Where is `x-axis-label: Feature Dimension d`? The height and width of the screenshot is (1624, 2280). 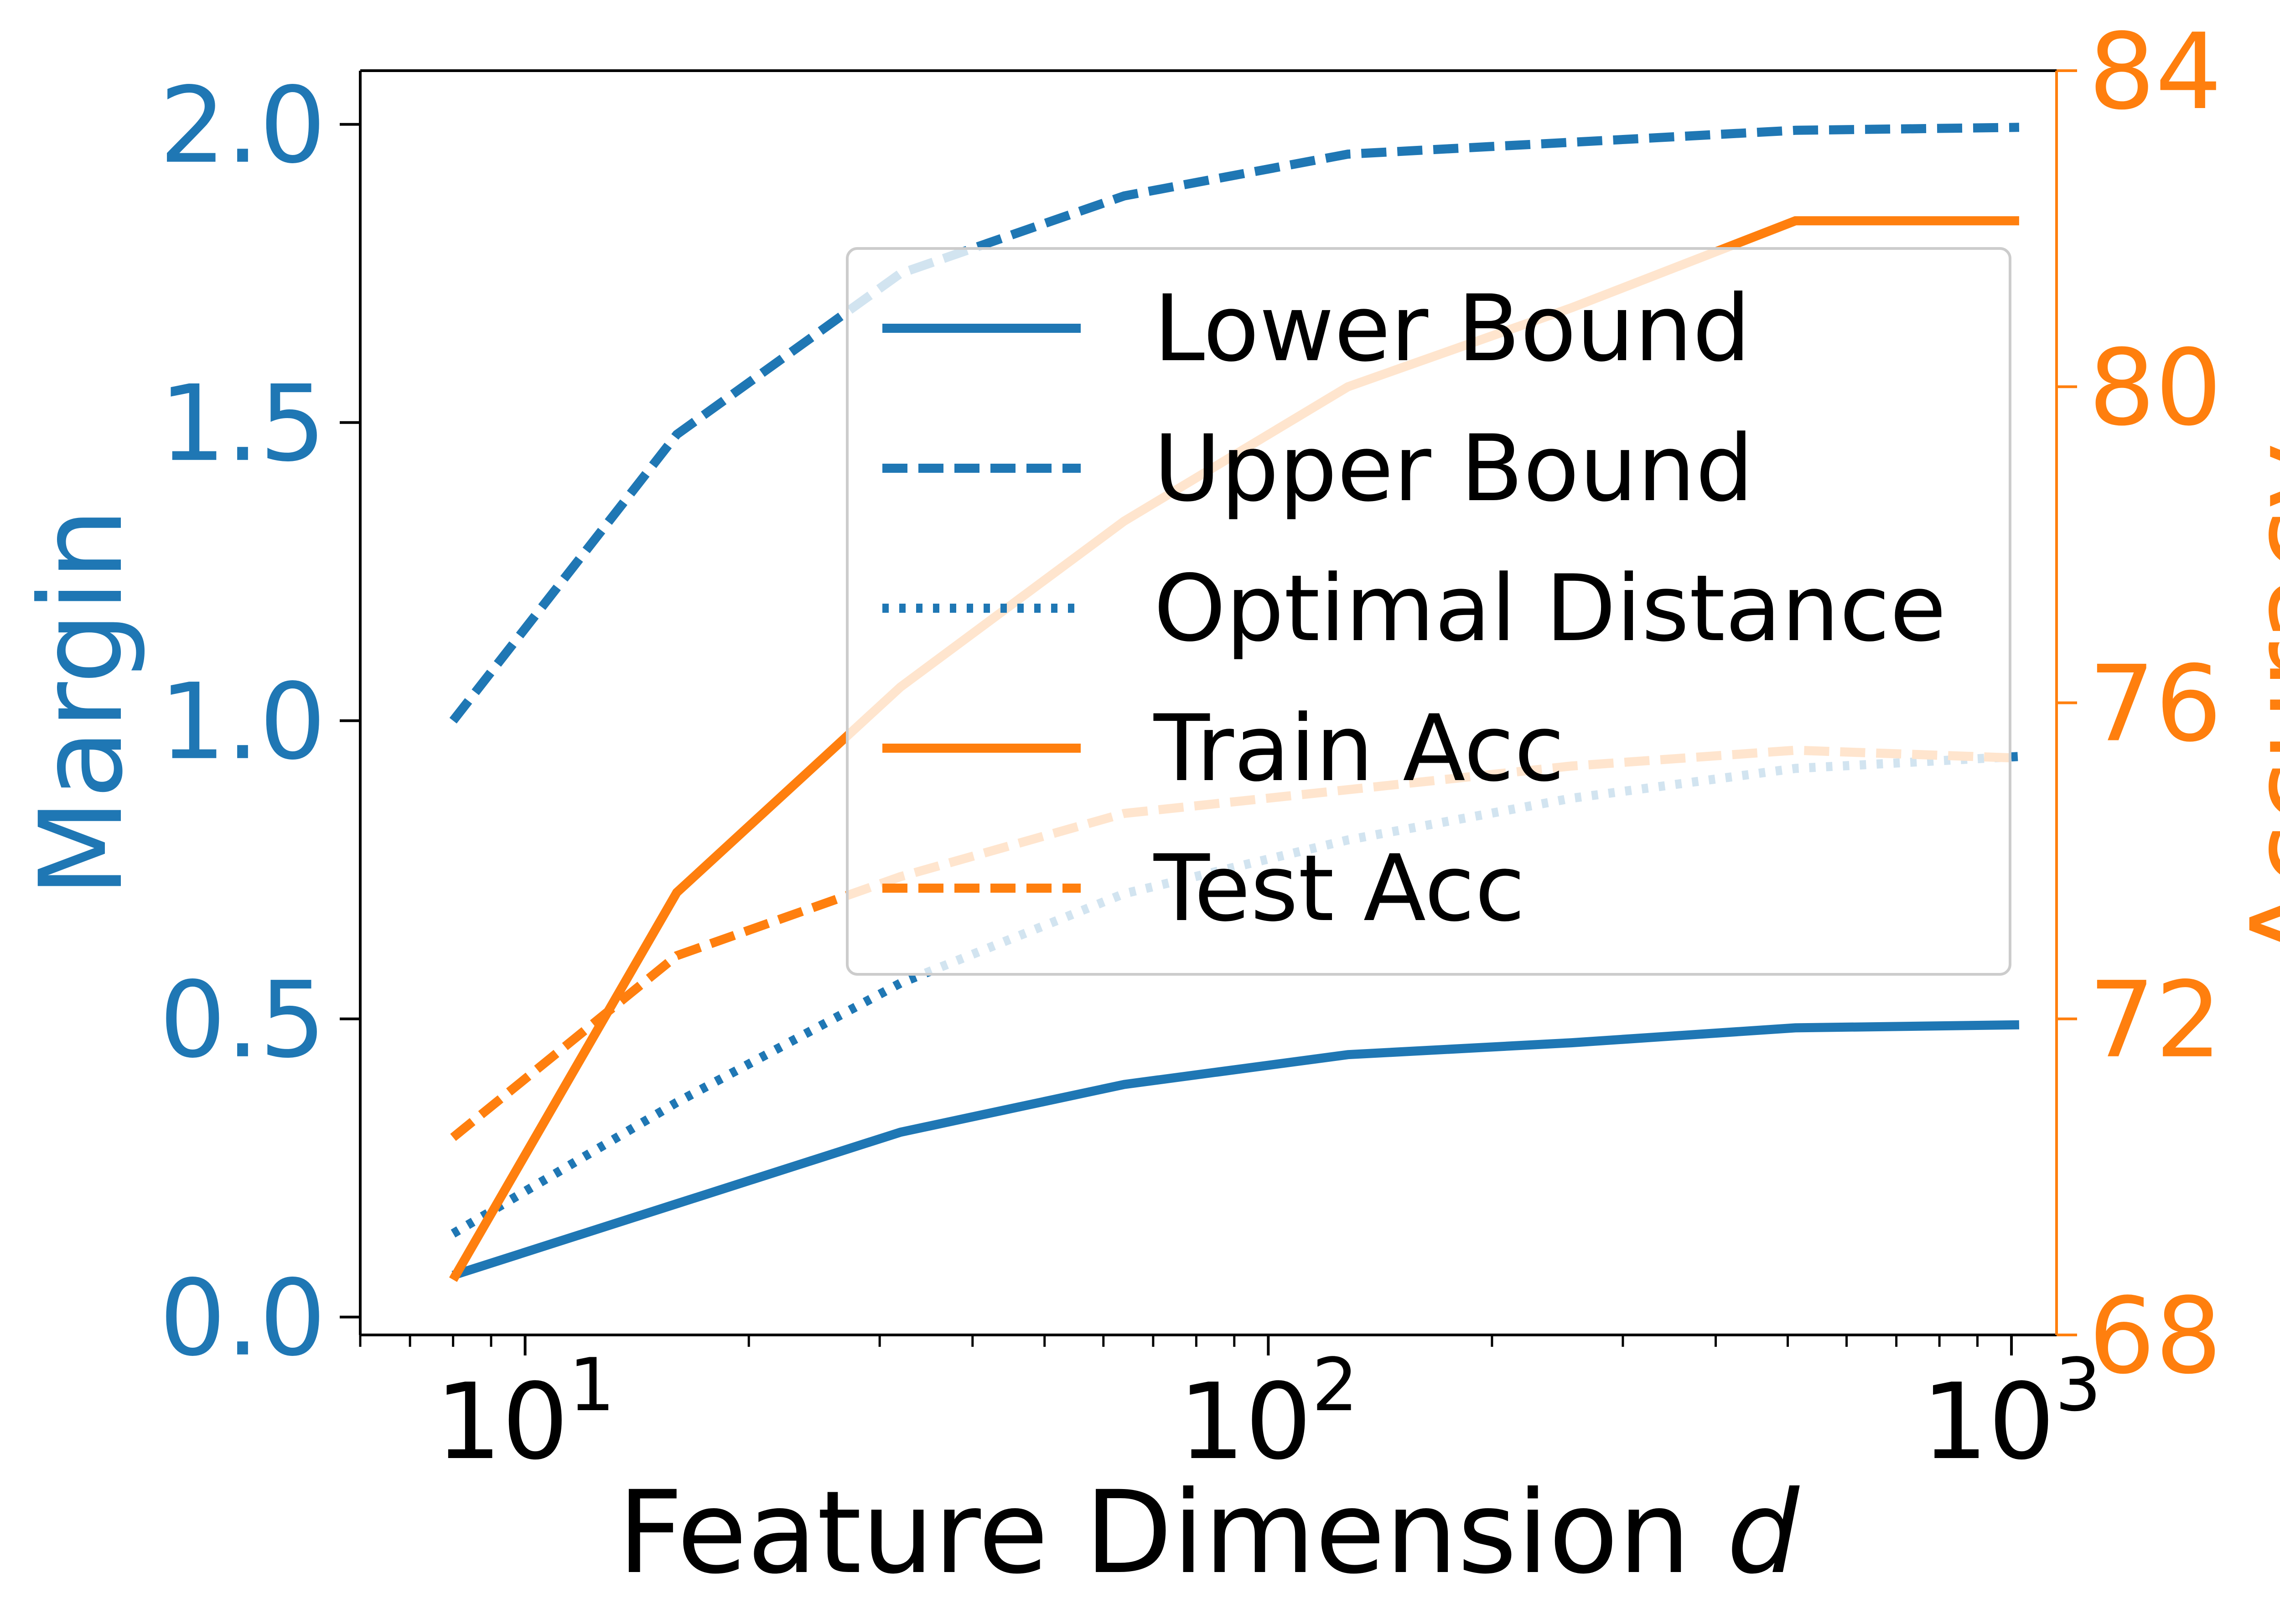 x-axis-label: Feature Dimension d is located at coordinates (1208, 1533).